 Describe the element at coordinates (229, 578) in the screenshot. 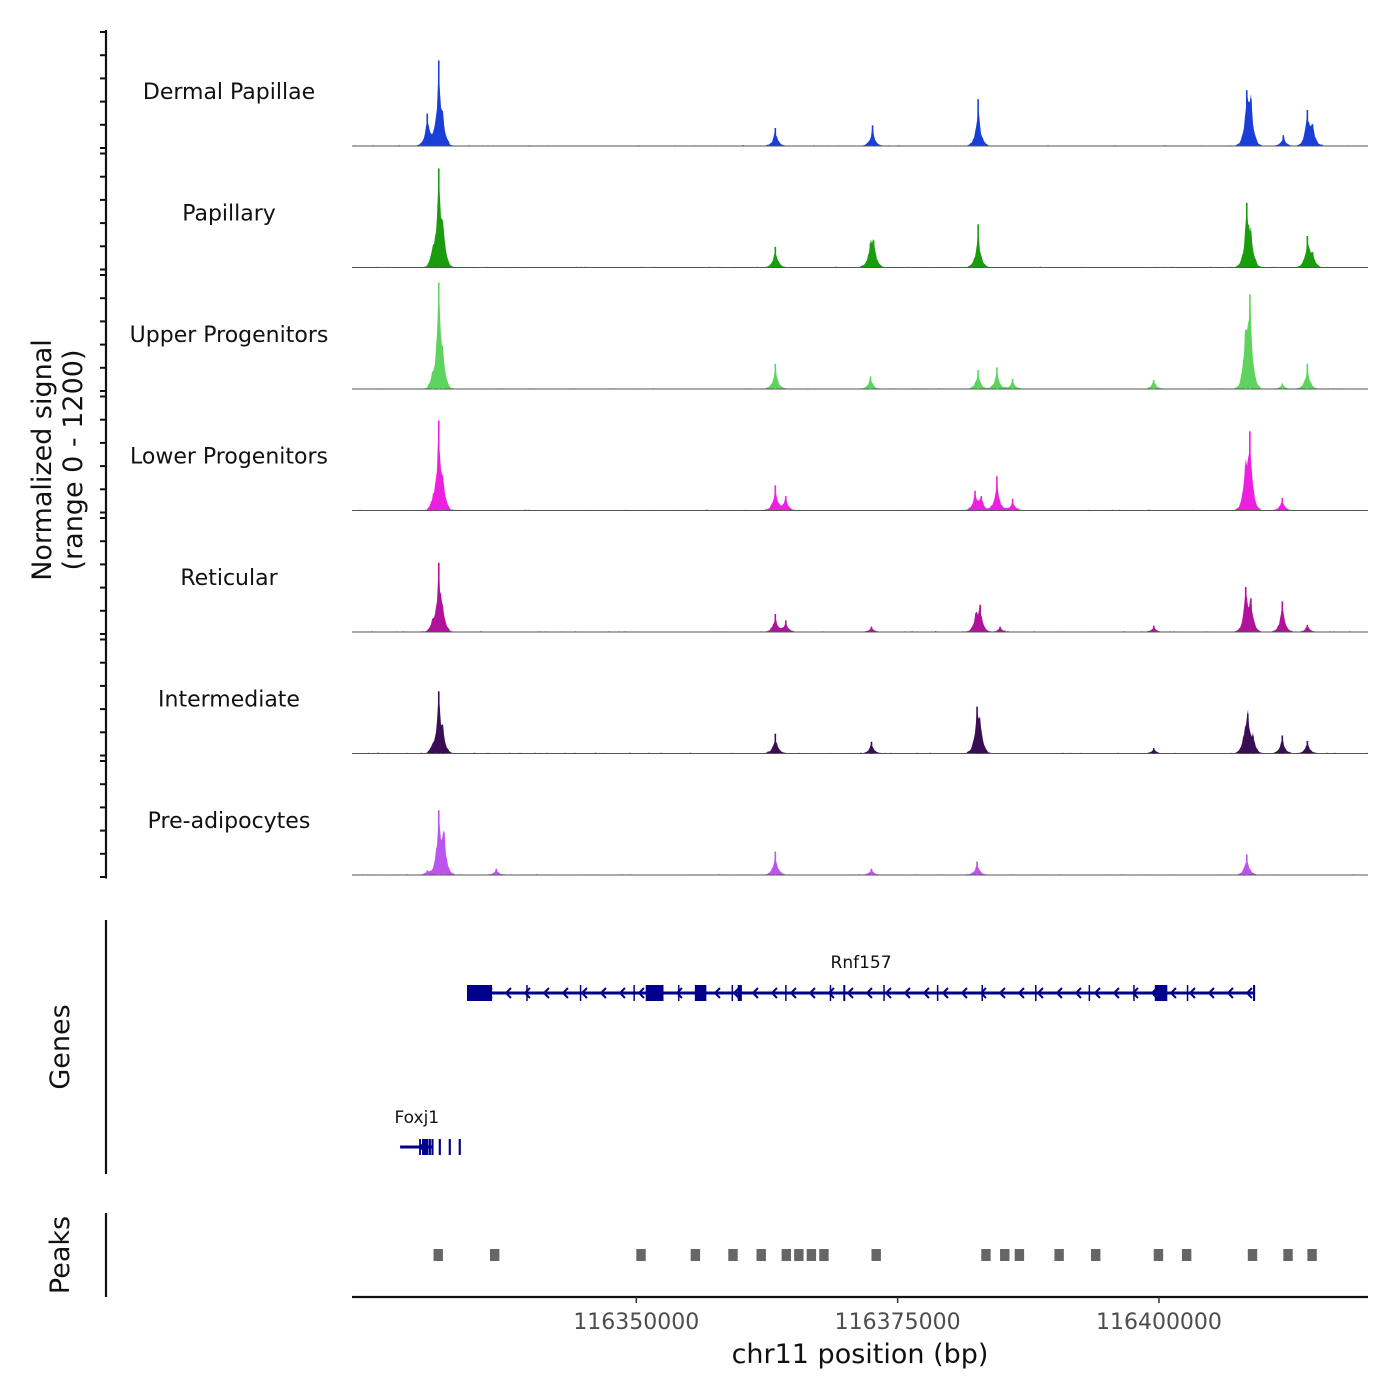

I see `track-label: Reticular` at that location.